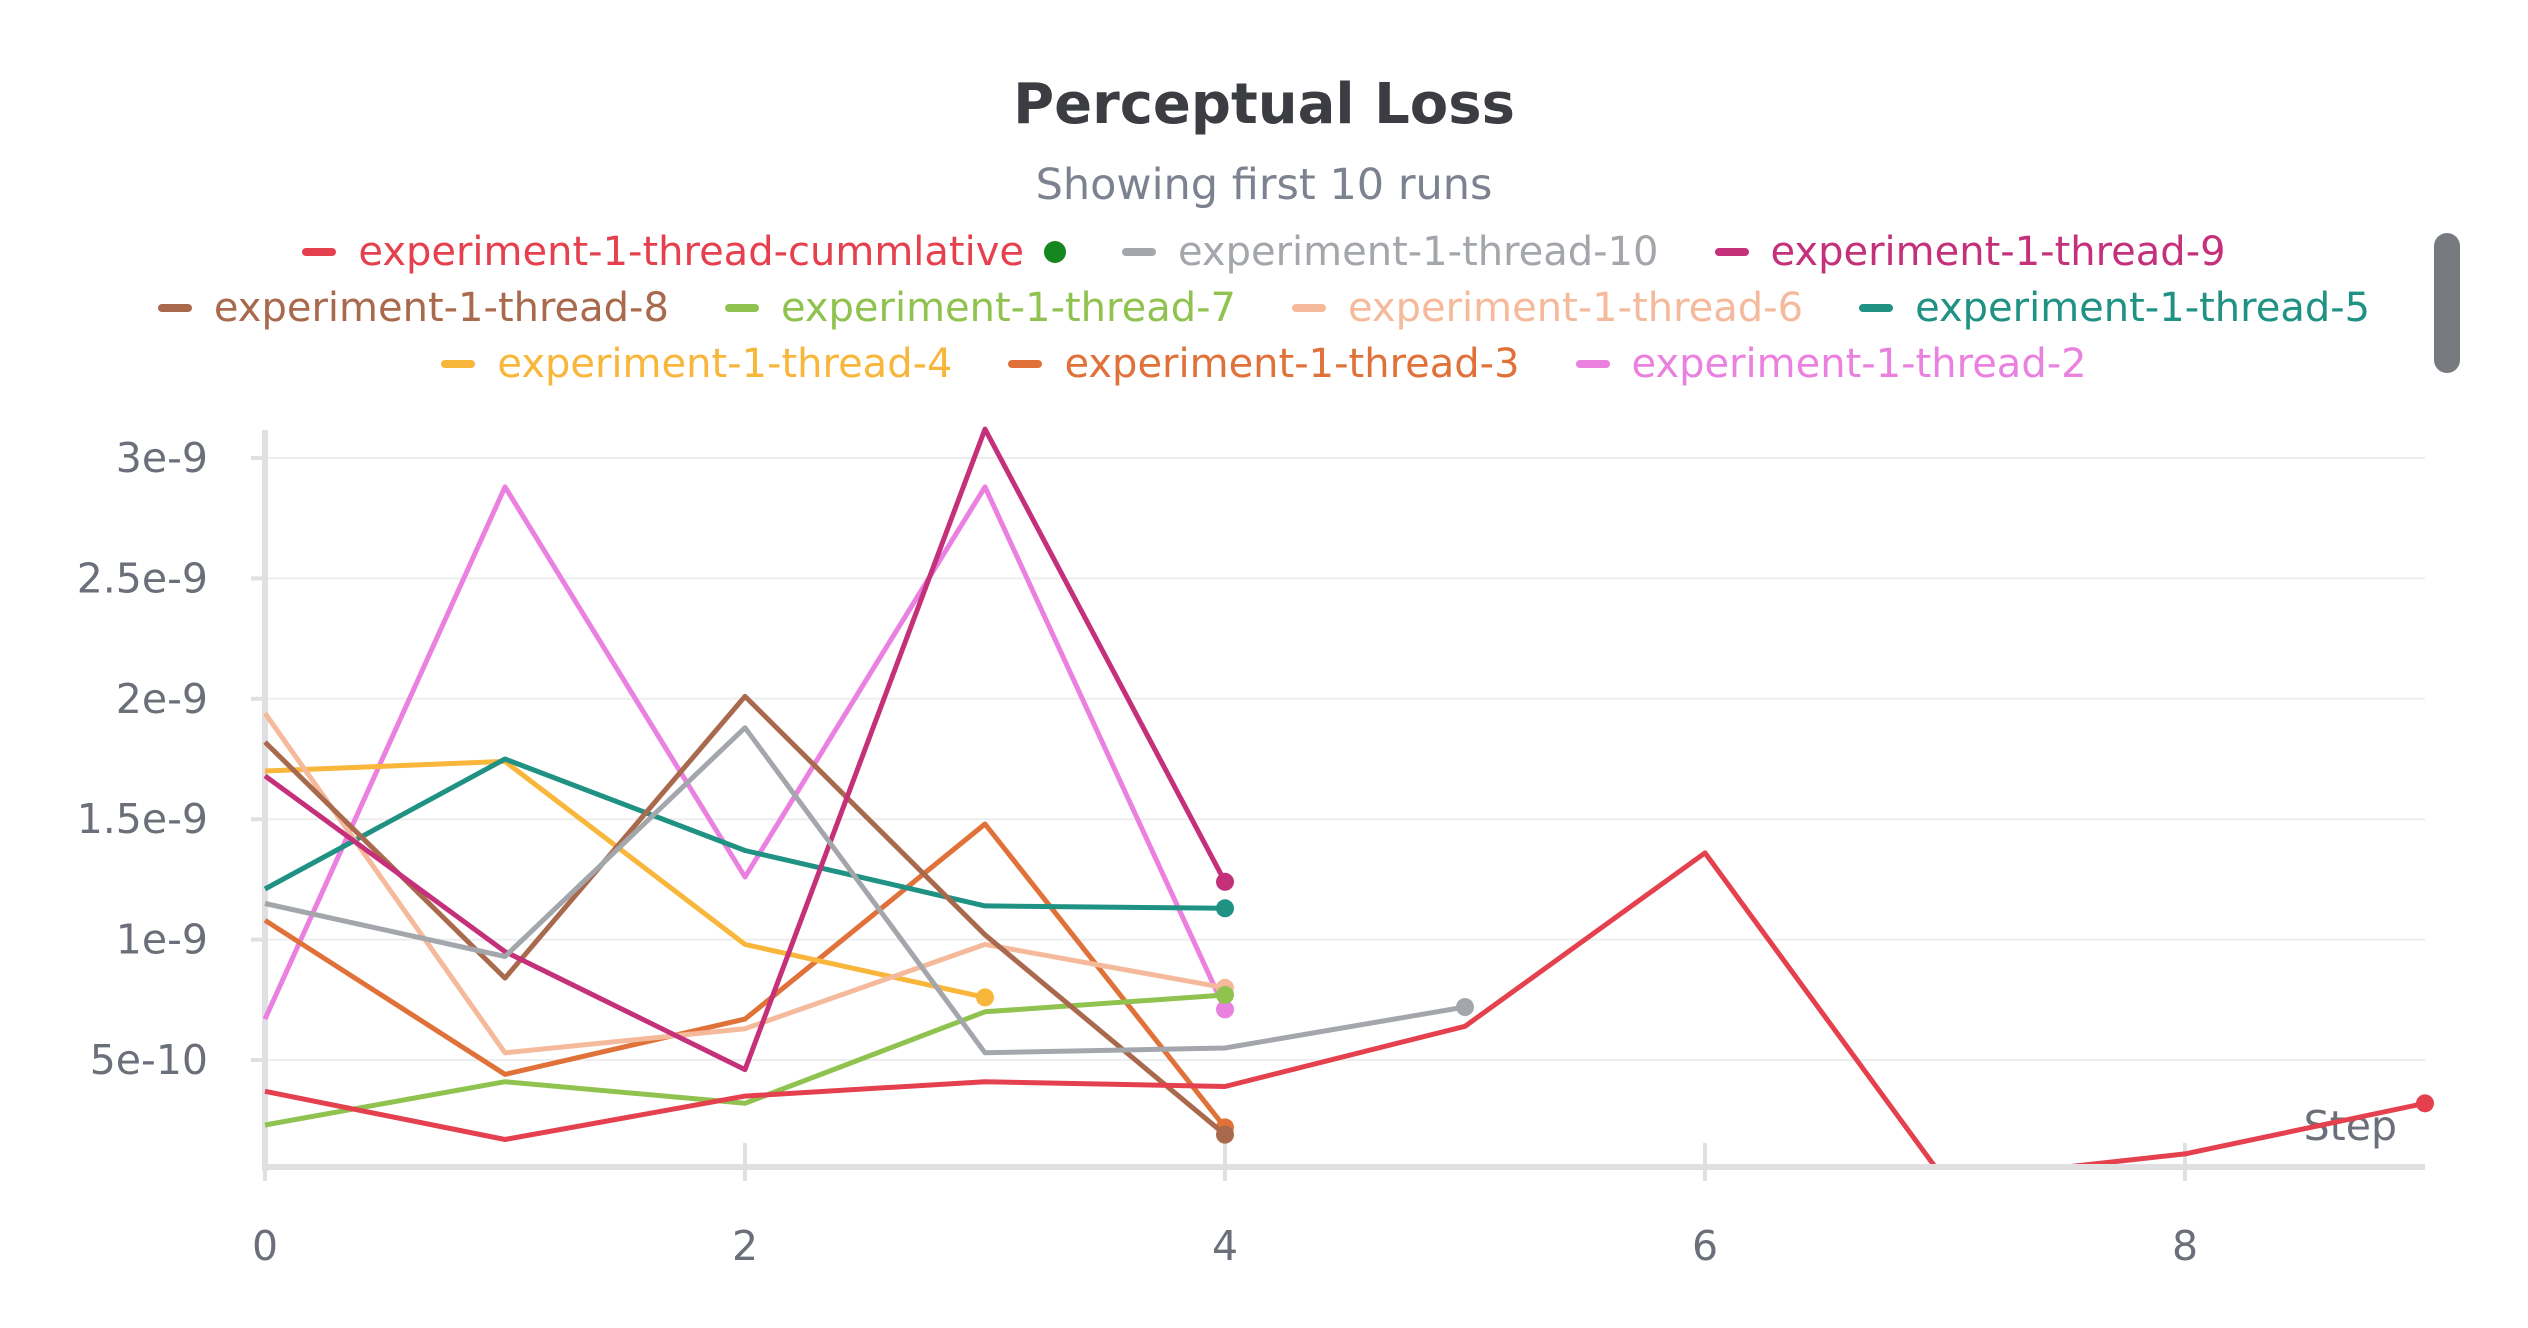 This screenshot has width=2528, height=1328. I want to click on legend-label: experiment-1-thread-10, so click(1418, 252).